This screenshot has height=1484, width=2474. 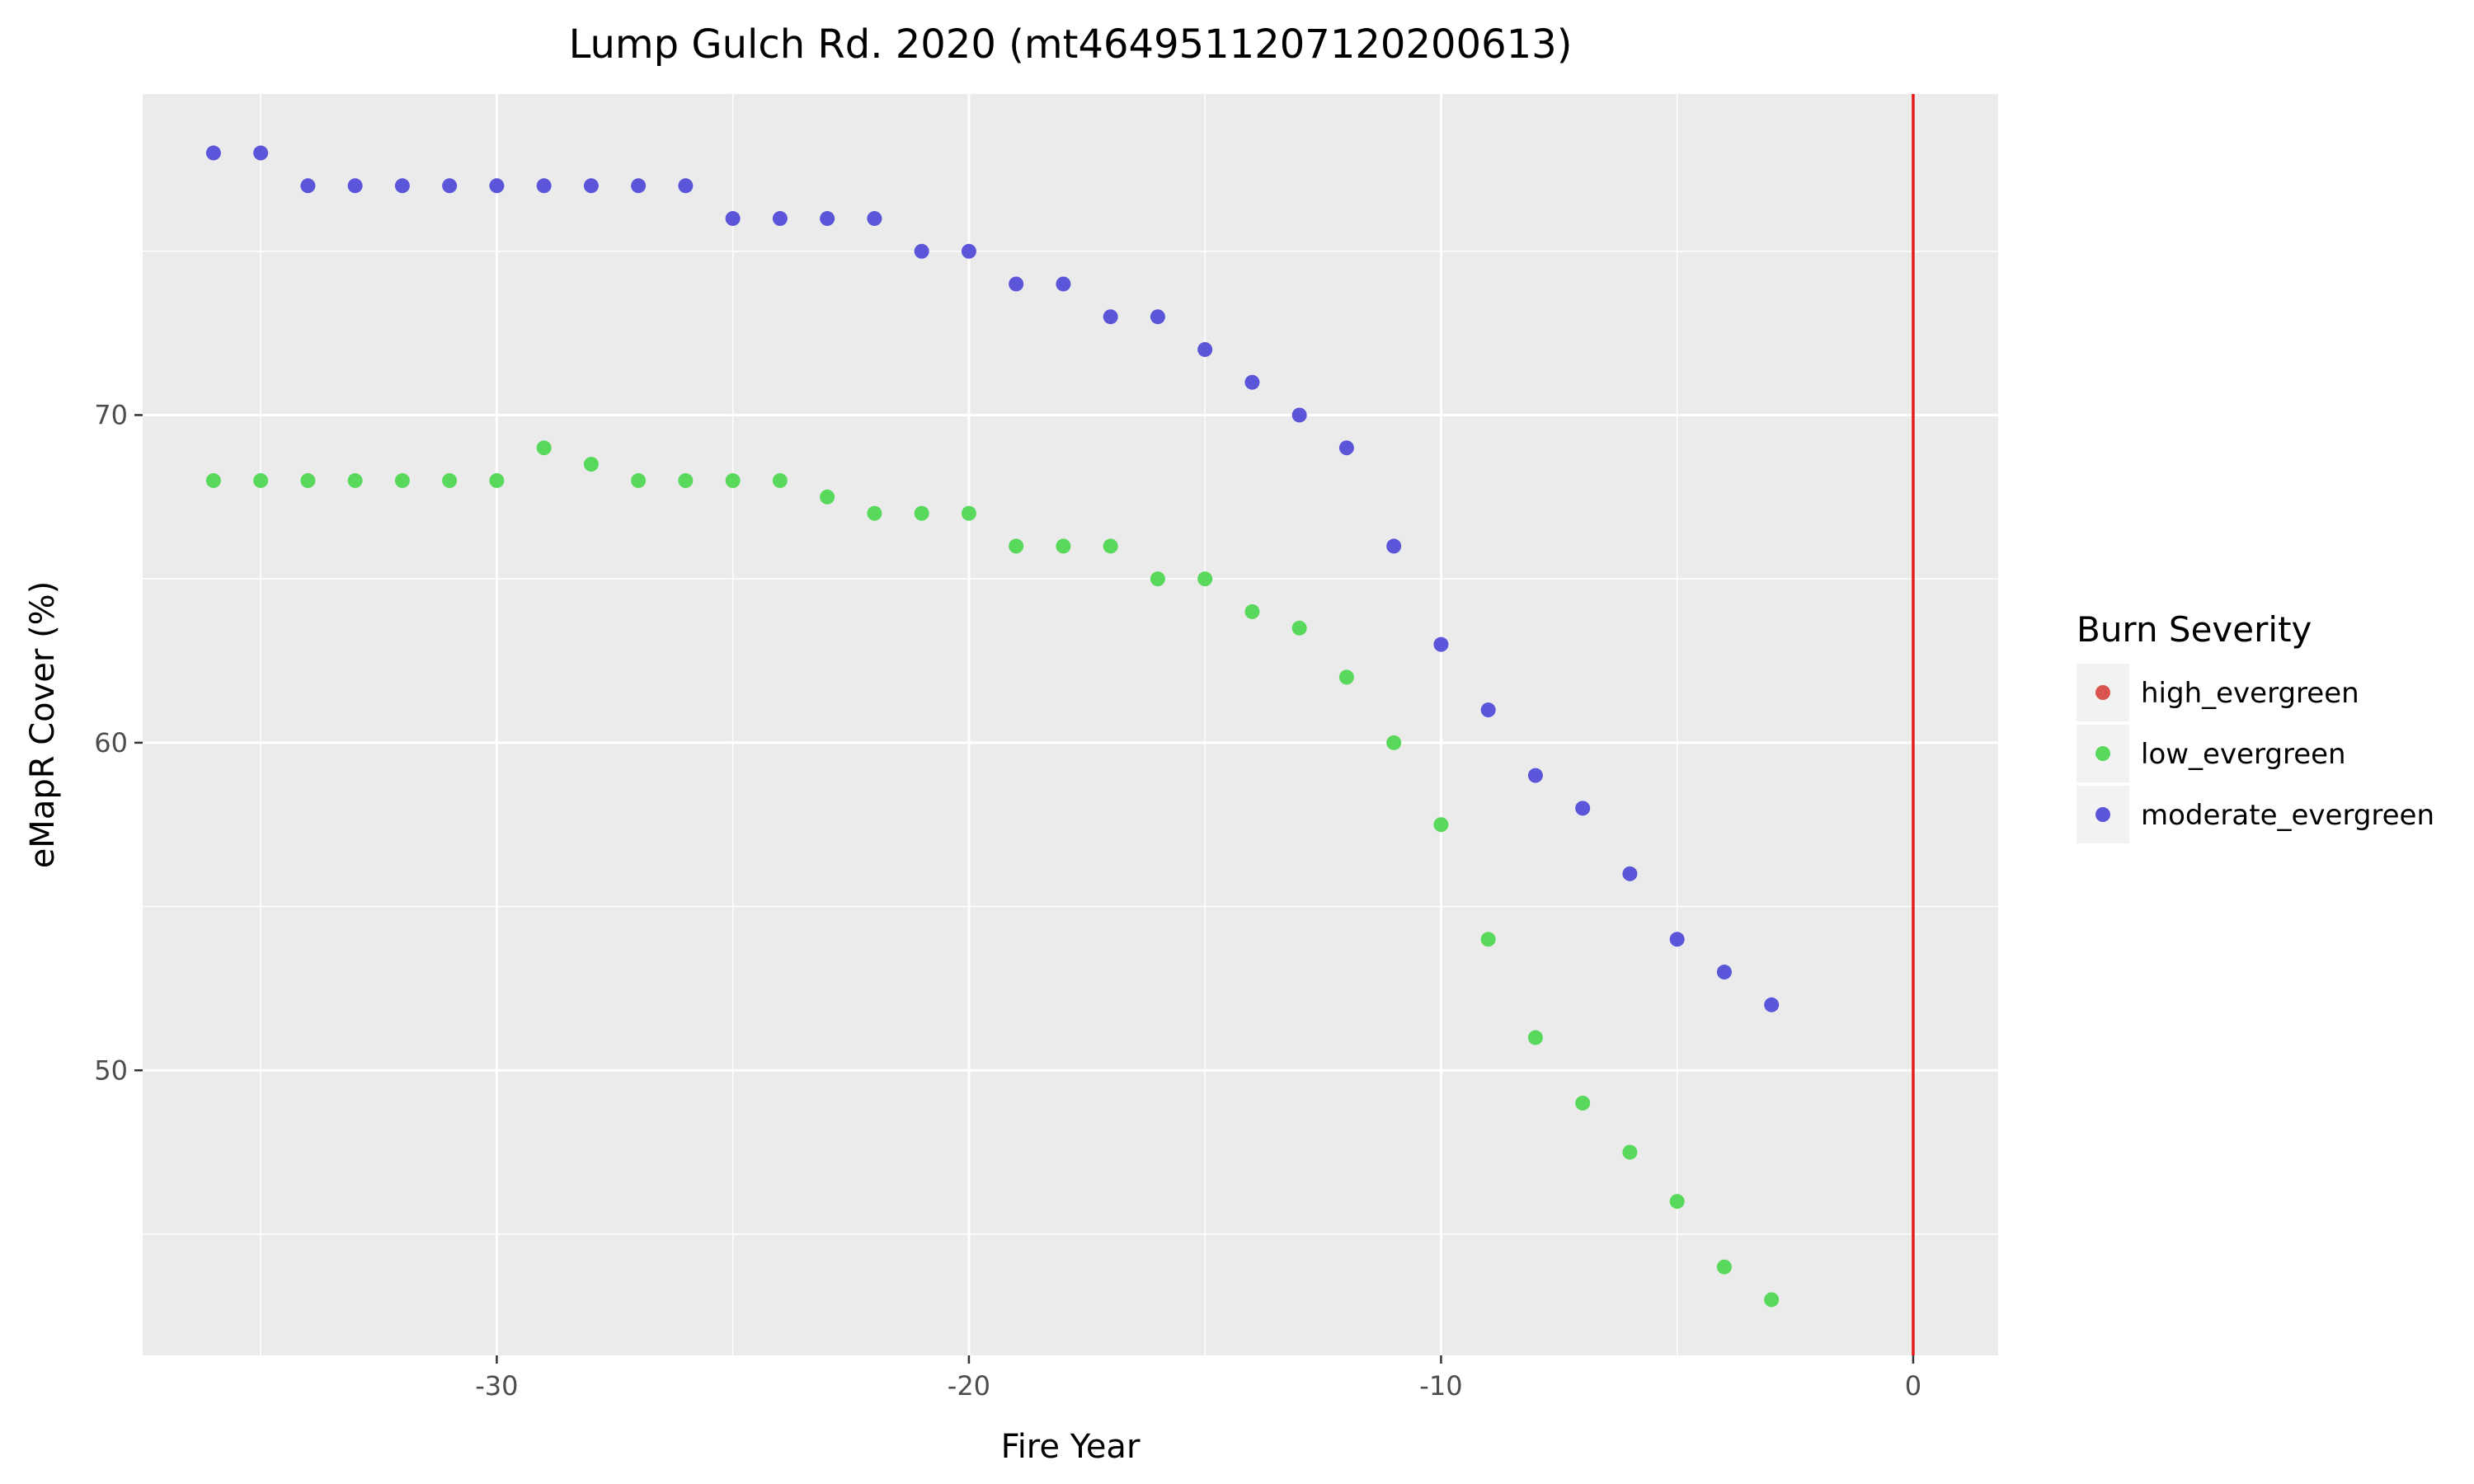 What do you see at coordinates (2243, 754) in the screenshot?
I see `legend-label-low_evergreen: low_evergreen` at bounding box center [2243, 754].